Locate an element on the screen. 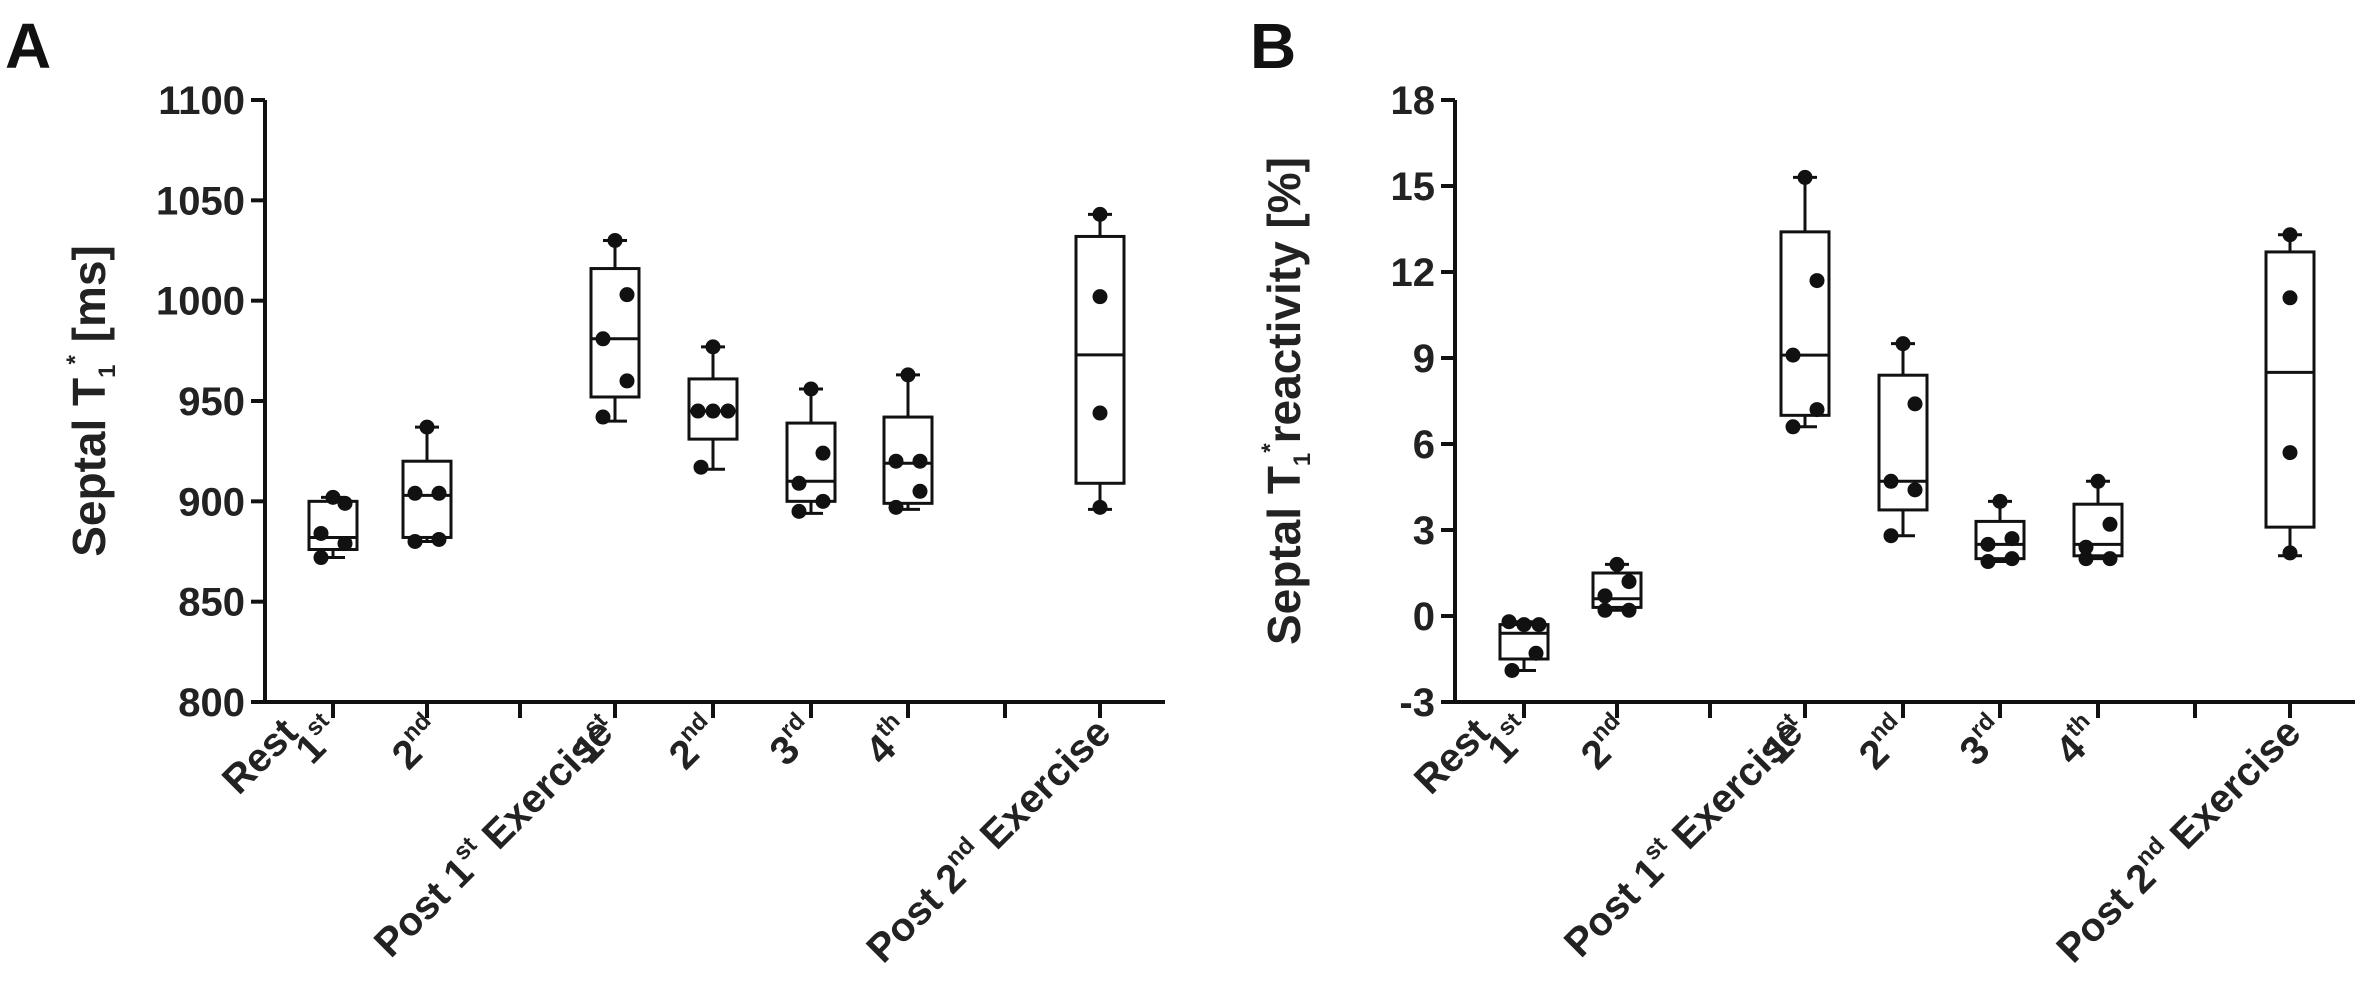 The width and height of the screenshot is (2365, 990). panel-a-group-label-post2: Post 2nd Exercise is located at coordinates (988, 839).